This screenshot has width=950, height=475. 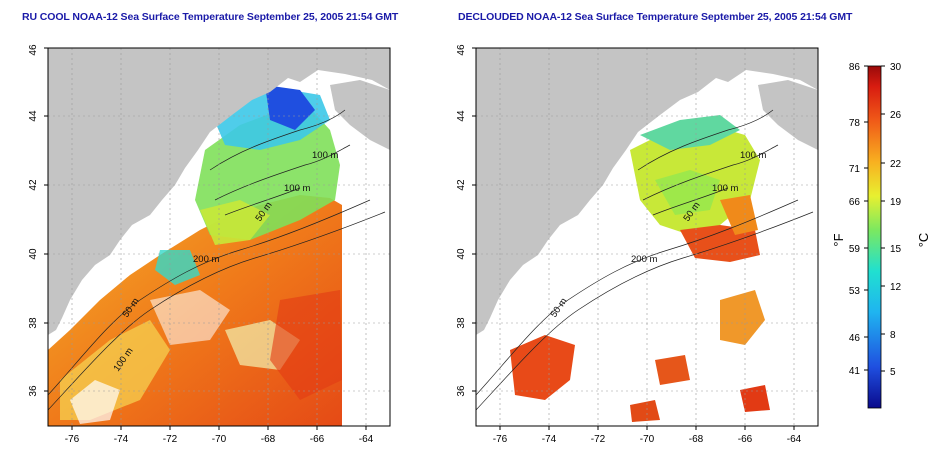 What do you see at coordinates (855, 123) in the screenshot?
I see `fahrenheit-tick: 78` at bounding box center [855, 123].